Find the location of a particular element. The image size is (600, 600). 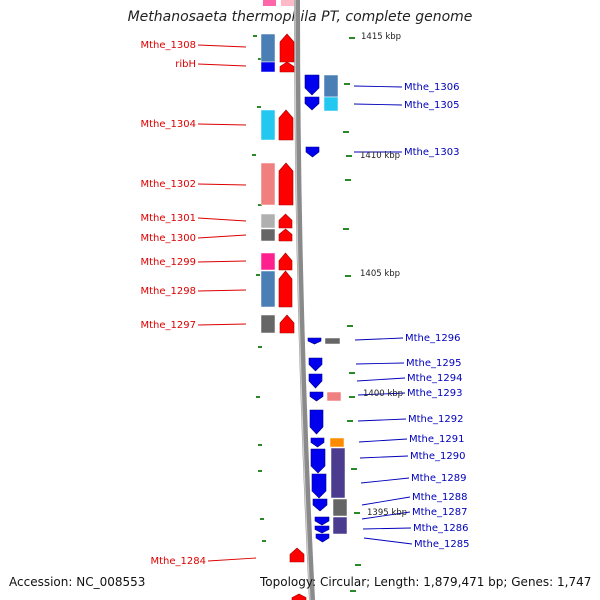

gene-label: Mthe_1285 is located at coordinates (442, 544).